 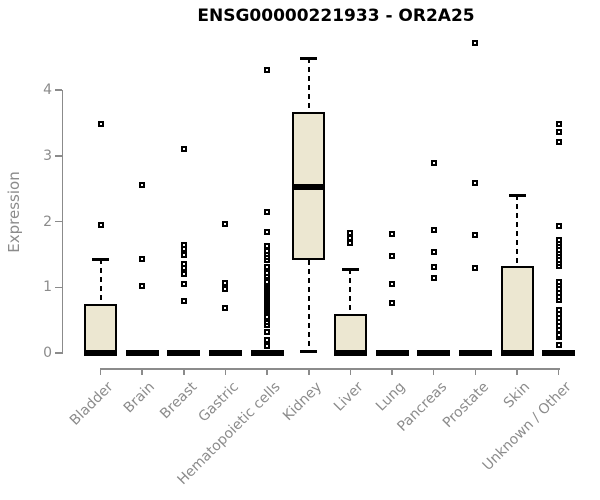 What do you see at coordinates (178, 401) in the screenshot?
I see `x-tick-label-breast: Breast` at bounding box center [178, 401].